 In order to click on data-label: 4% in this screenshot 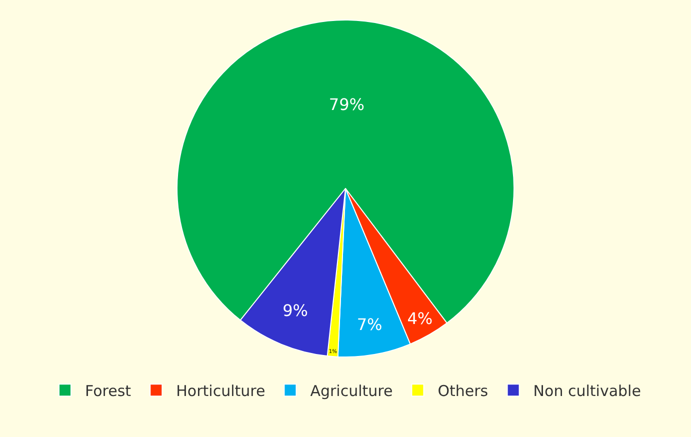, I will do `click(420, 318)`.